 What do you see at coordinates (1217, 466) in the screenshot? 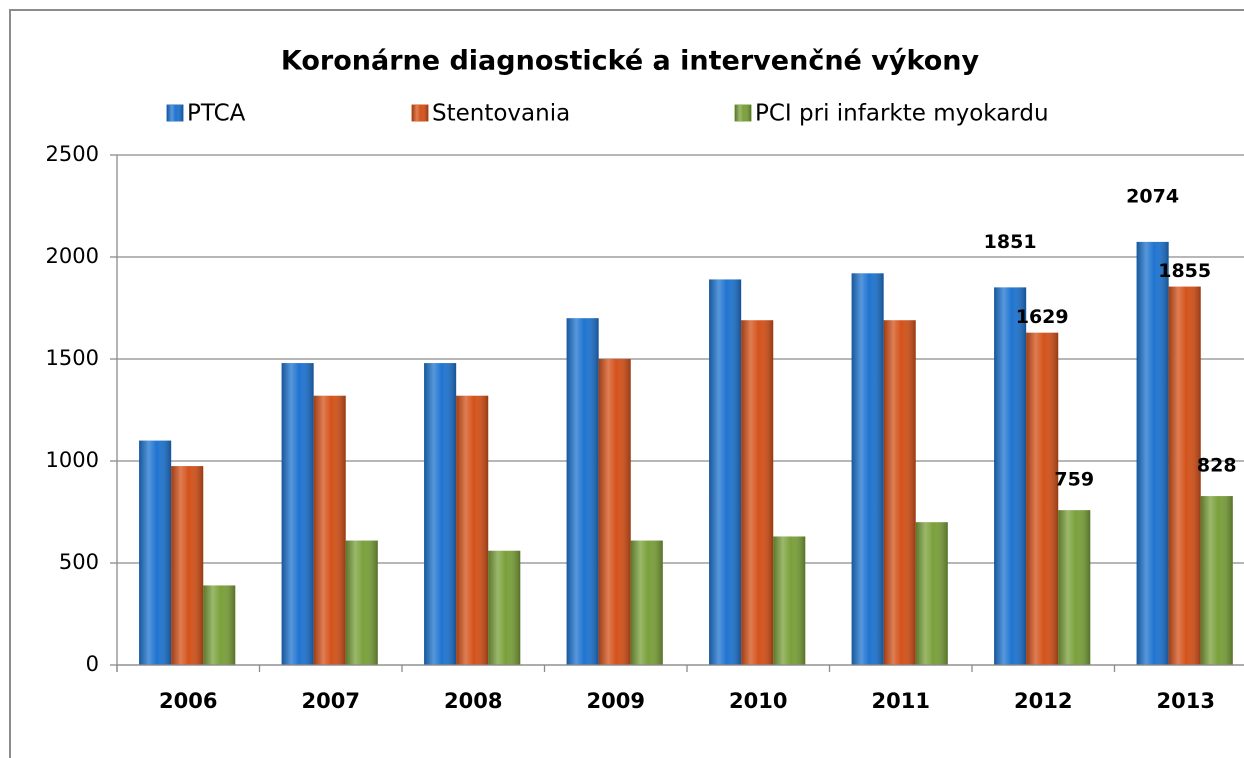
I see `data-label: 828` at bounding box center [1217, 466].